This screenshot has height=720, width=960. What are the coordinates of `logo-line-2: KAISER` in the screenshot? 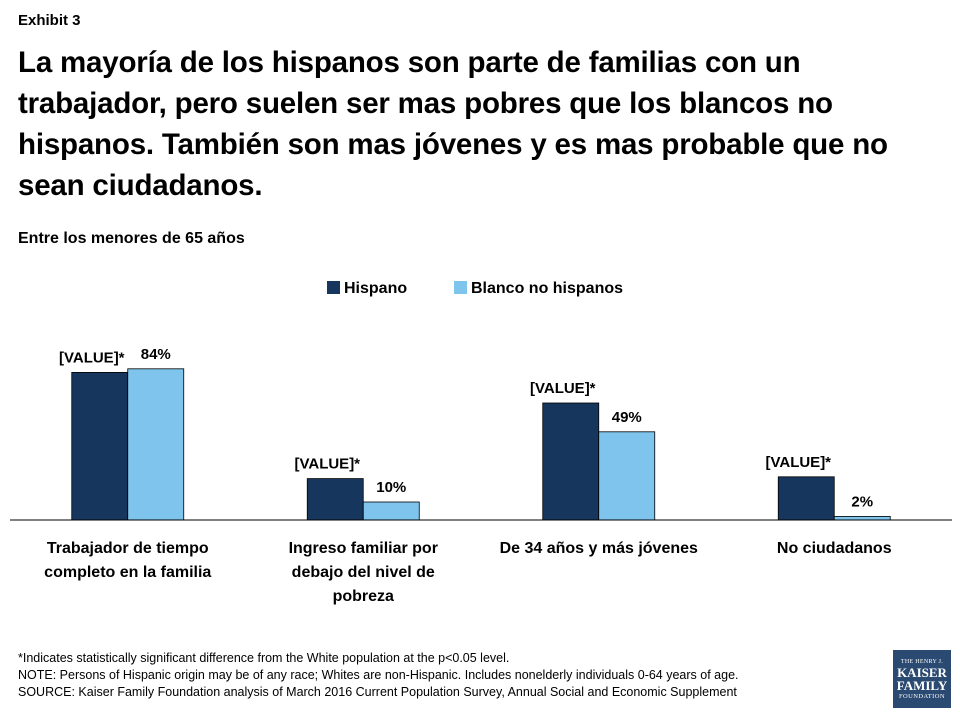 It's located at (922, 672).